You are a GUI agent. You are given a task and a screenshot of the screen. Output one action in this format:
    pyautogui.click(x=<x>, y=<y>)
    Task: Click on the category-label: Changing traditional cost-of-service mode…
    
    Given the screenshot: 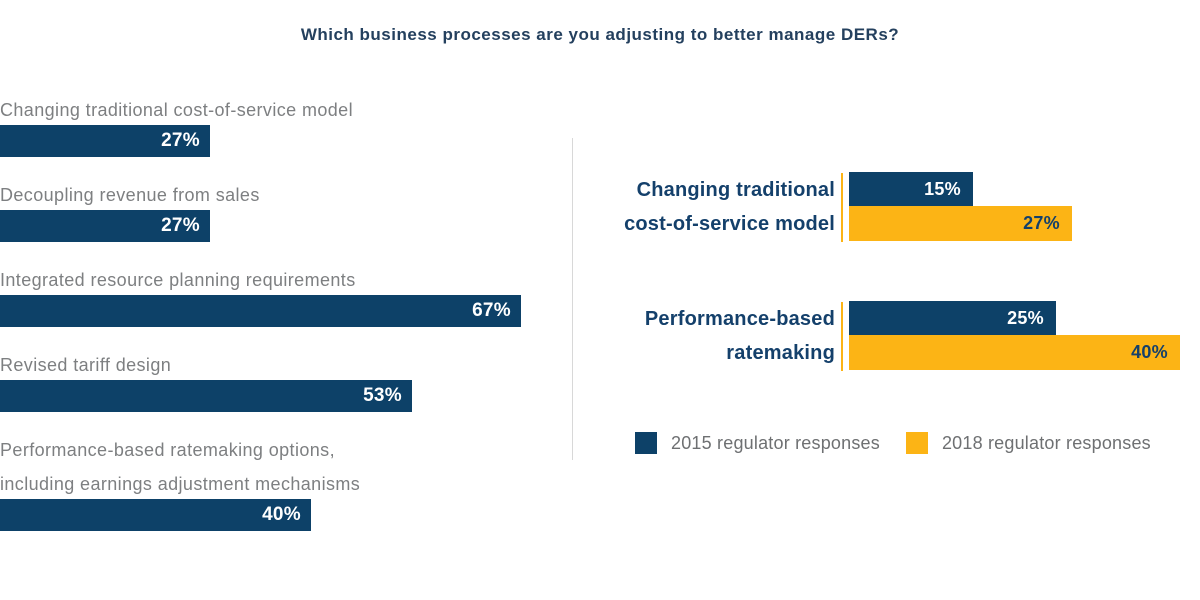 What is the action you would take?
    pyautogui.click(x=707, y=207)
    